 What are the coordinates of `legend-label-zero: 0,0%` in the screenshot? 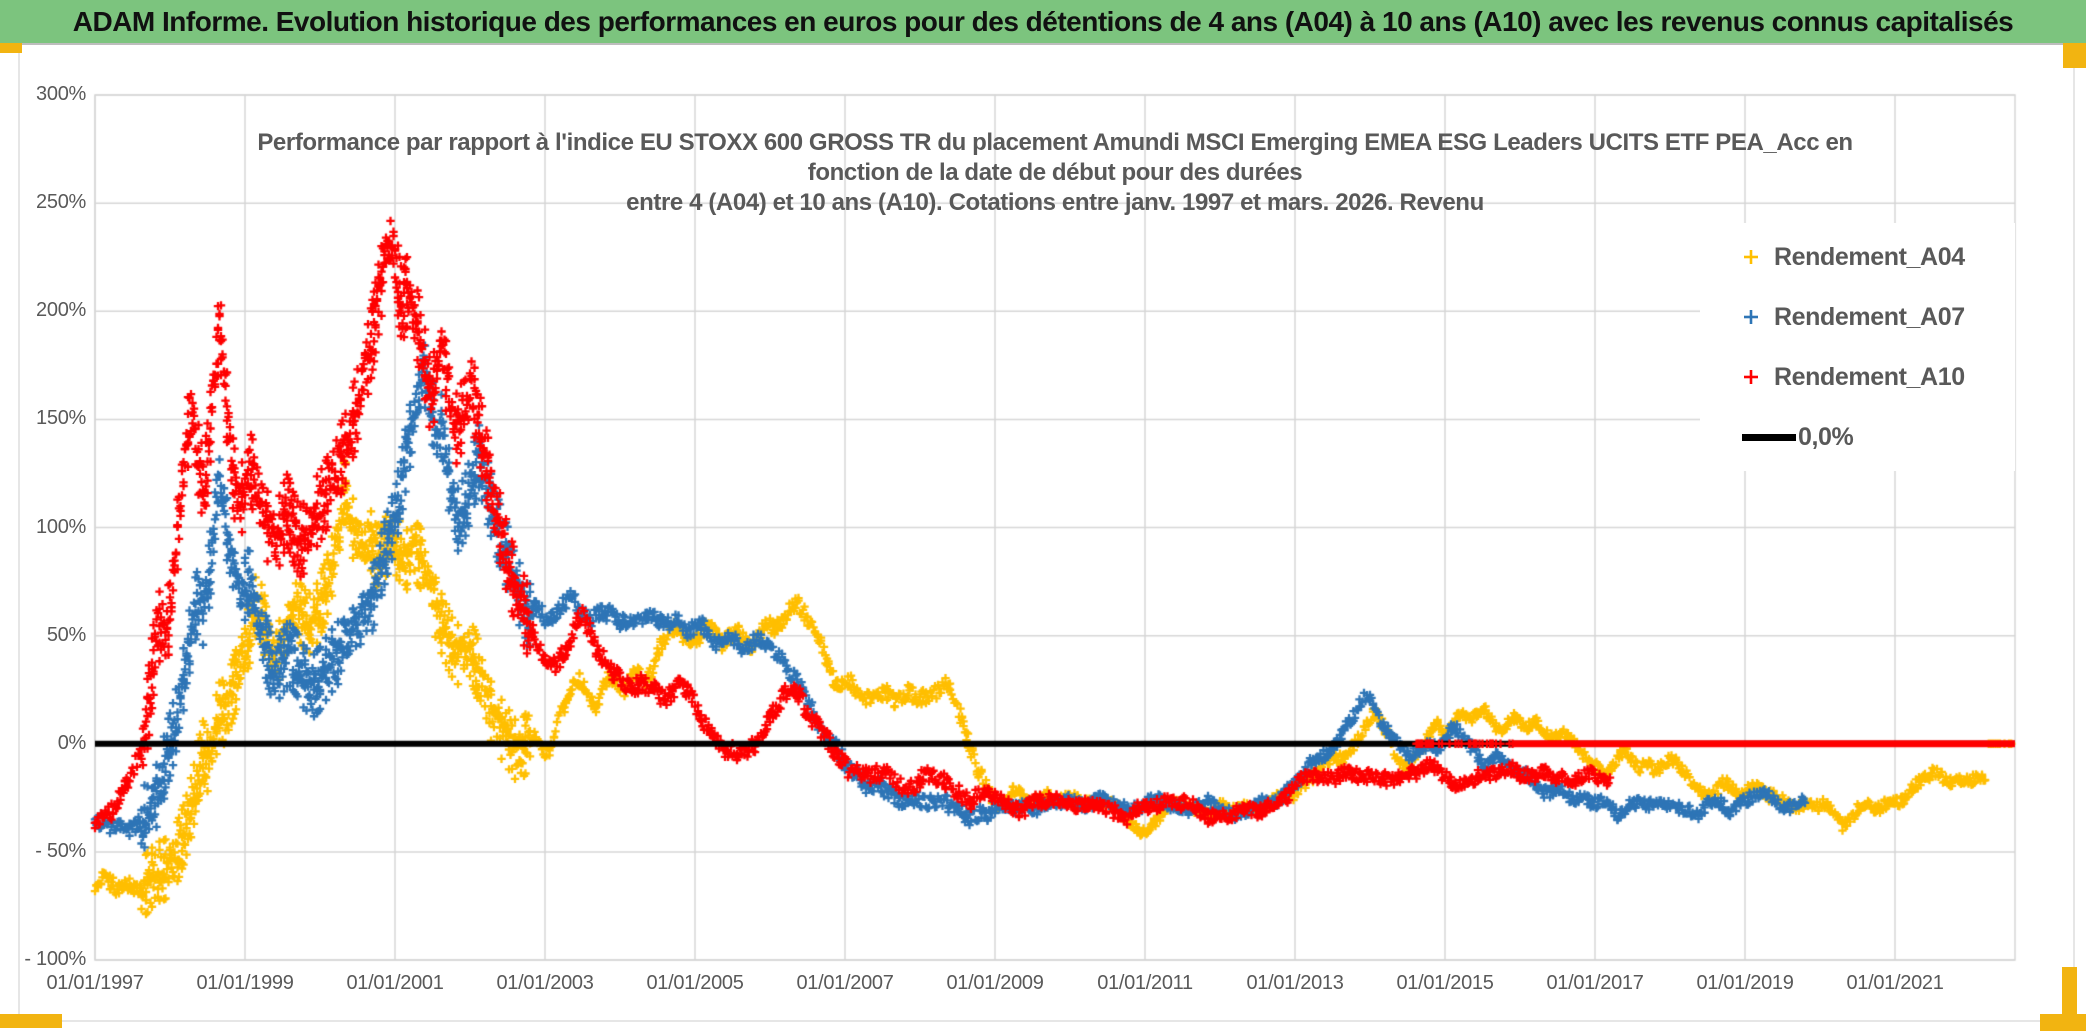 It's located at (1826, 436).